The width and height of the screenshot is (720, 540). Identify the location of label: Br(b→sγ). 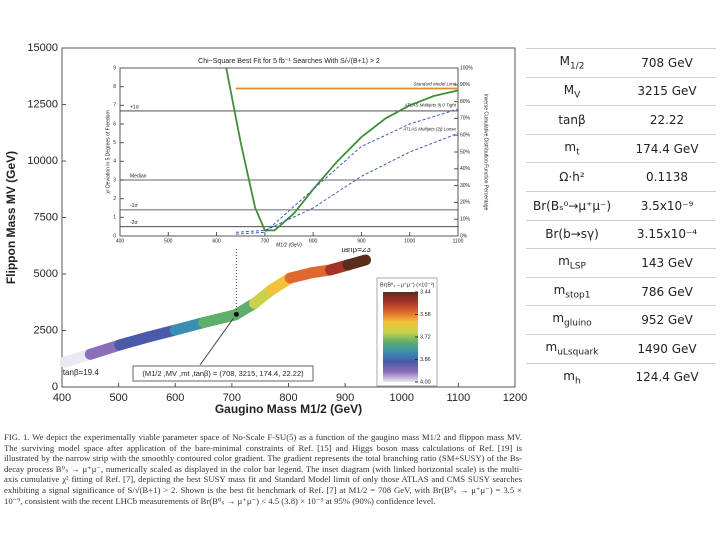
(572, 234).